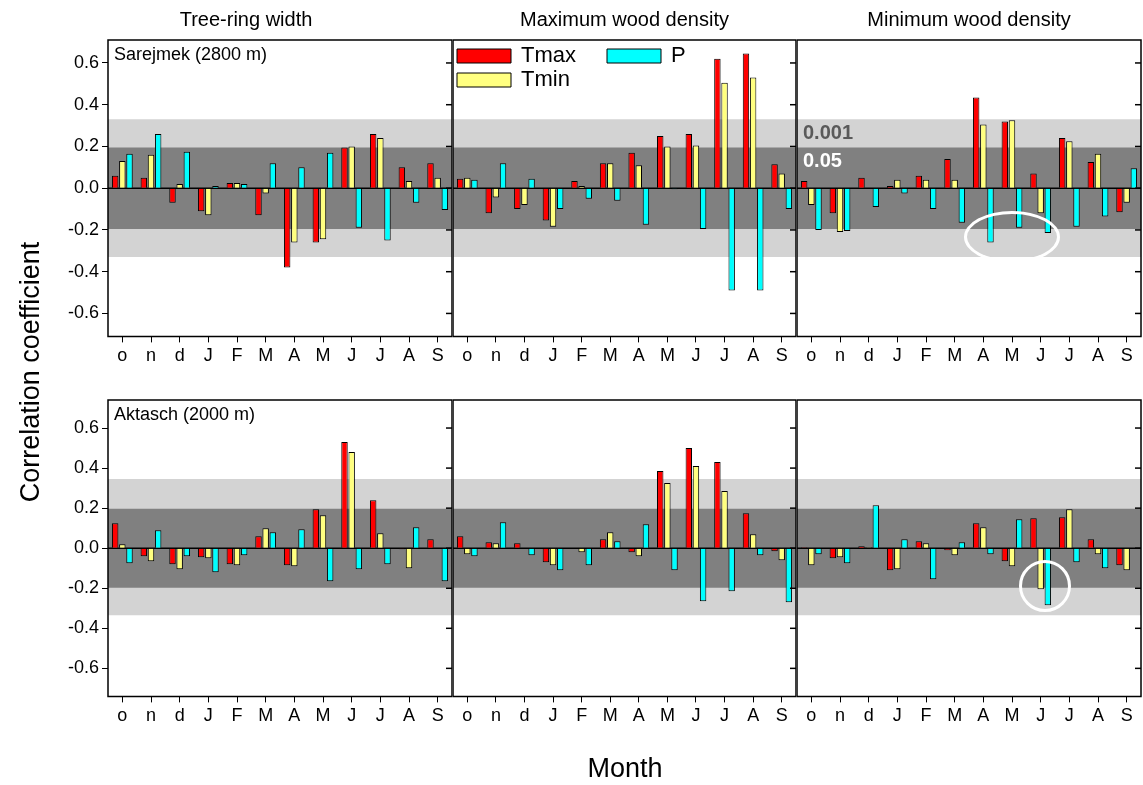 This screenshot has width=1143, height=785. I want to click on band-label: 0.05, so click(822, 160).